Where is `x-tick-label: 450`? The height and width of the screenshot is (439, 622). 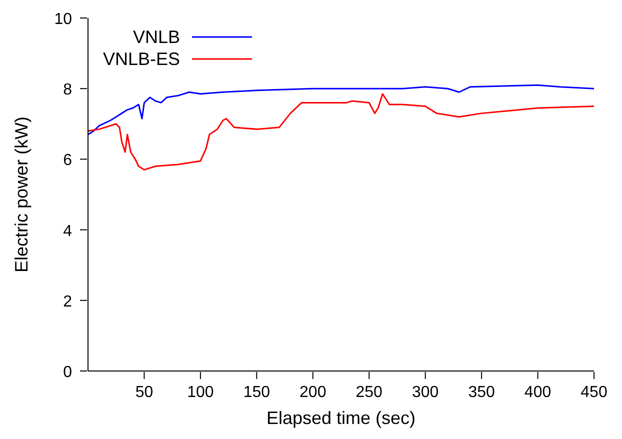 x-tick-label: 450 is located at coordinates (594, 392).